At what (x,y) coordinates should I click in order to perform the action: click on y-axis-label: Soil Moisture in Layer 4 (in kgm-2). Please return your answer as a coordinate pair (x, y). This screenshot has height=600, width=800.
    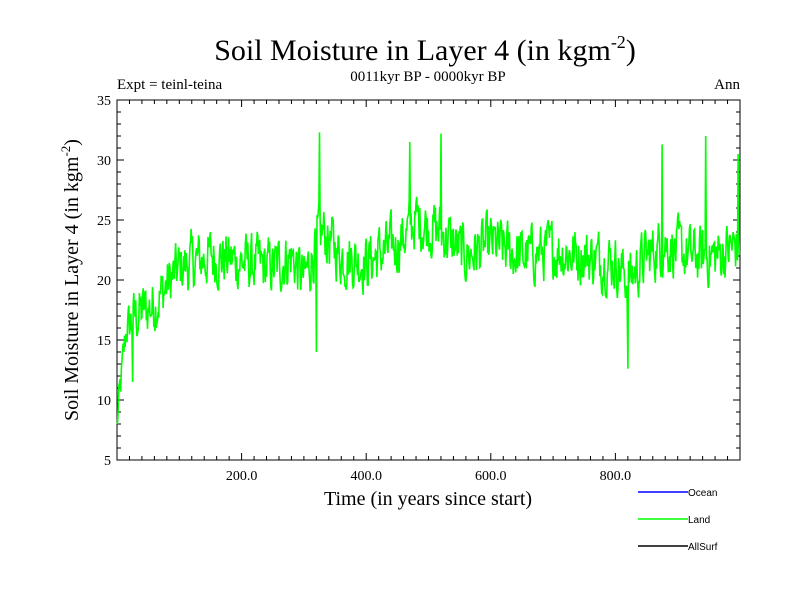
    Looking at the image, I should click on (70, 280).